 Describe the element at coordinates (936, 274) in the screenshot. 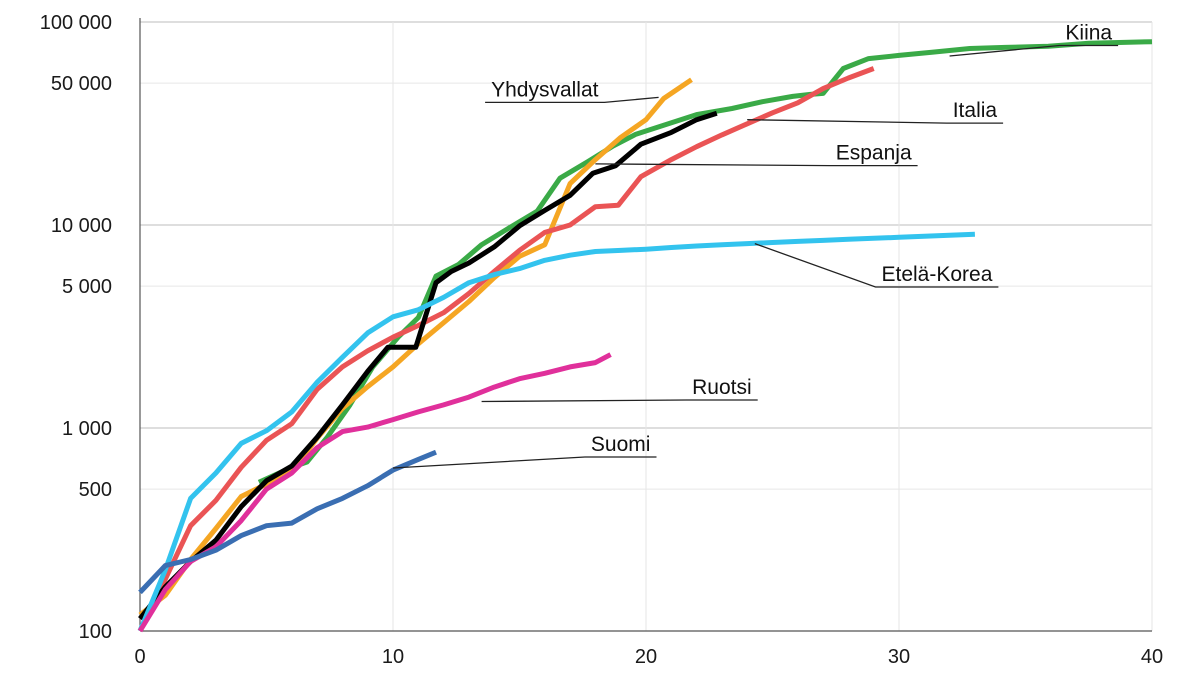

I see `series-label-text: Etelä-Korea` at that location.